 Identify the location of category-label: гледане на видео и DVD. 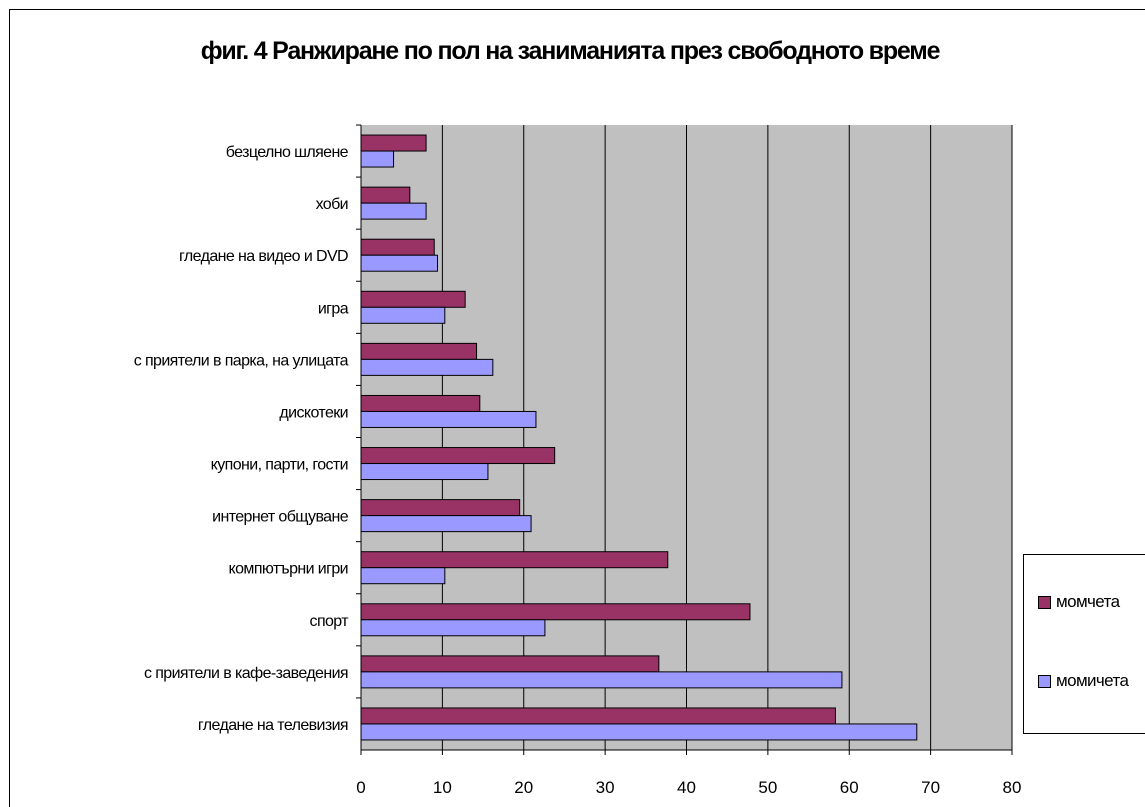
(263, 256).